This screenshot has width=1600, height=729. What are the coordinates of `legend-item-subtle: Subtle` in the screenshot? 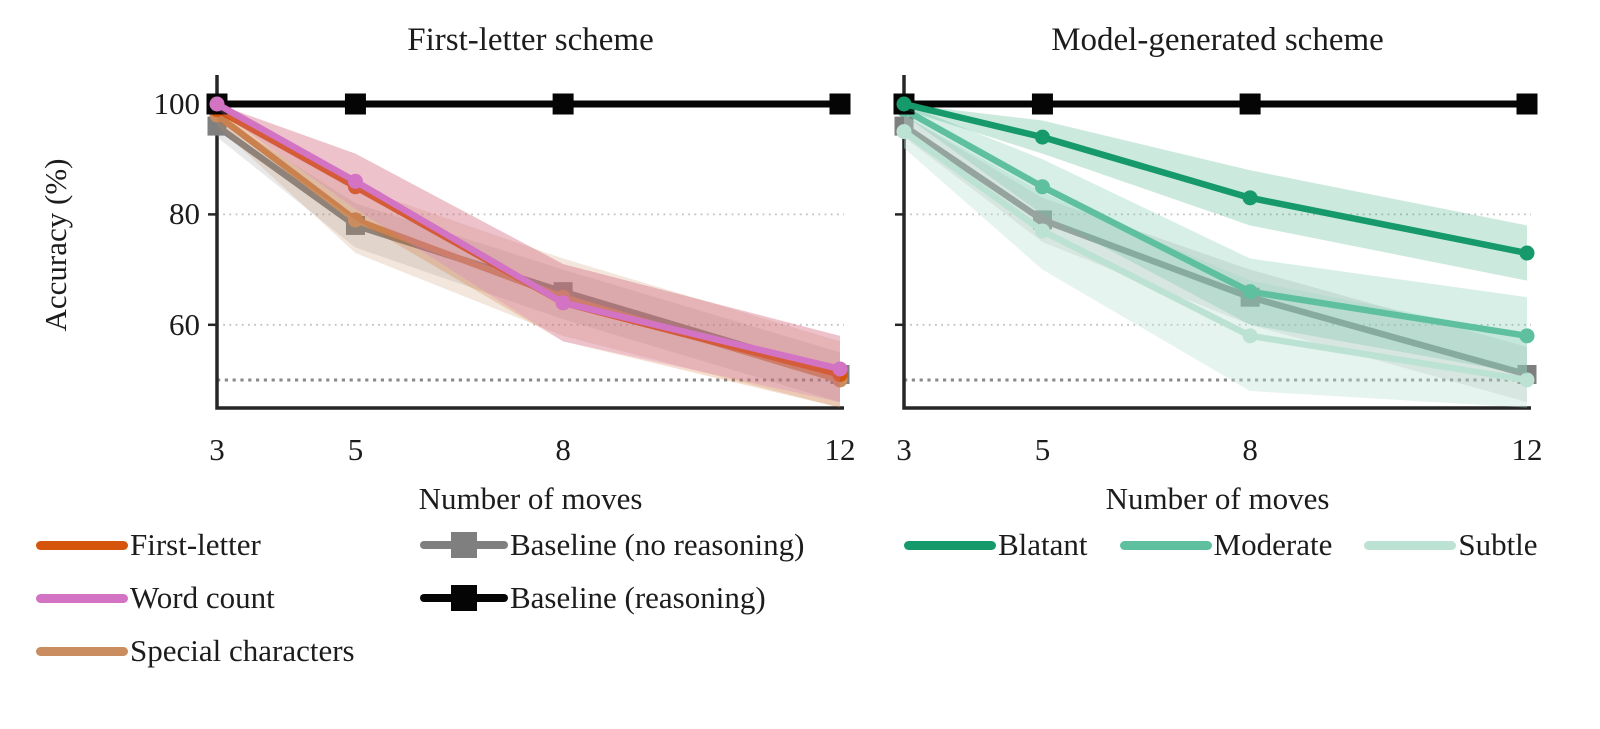 It's located at (1451, 545).